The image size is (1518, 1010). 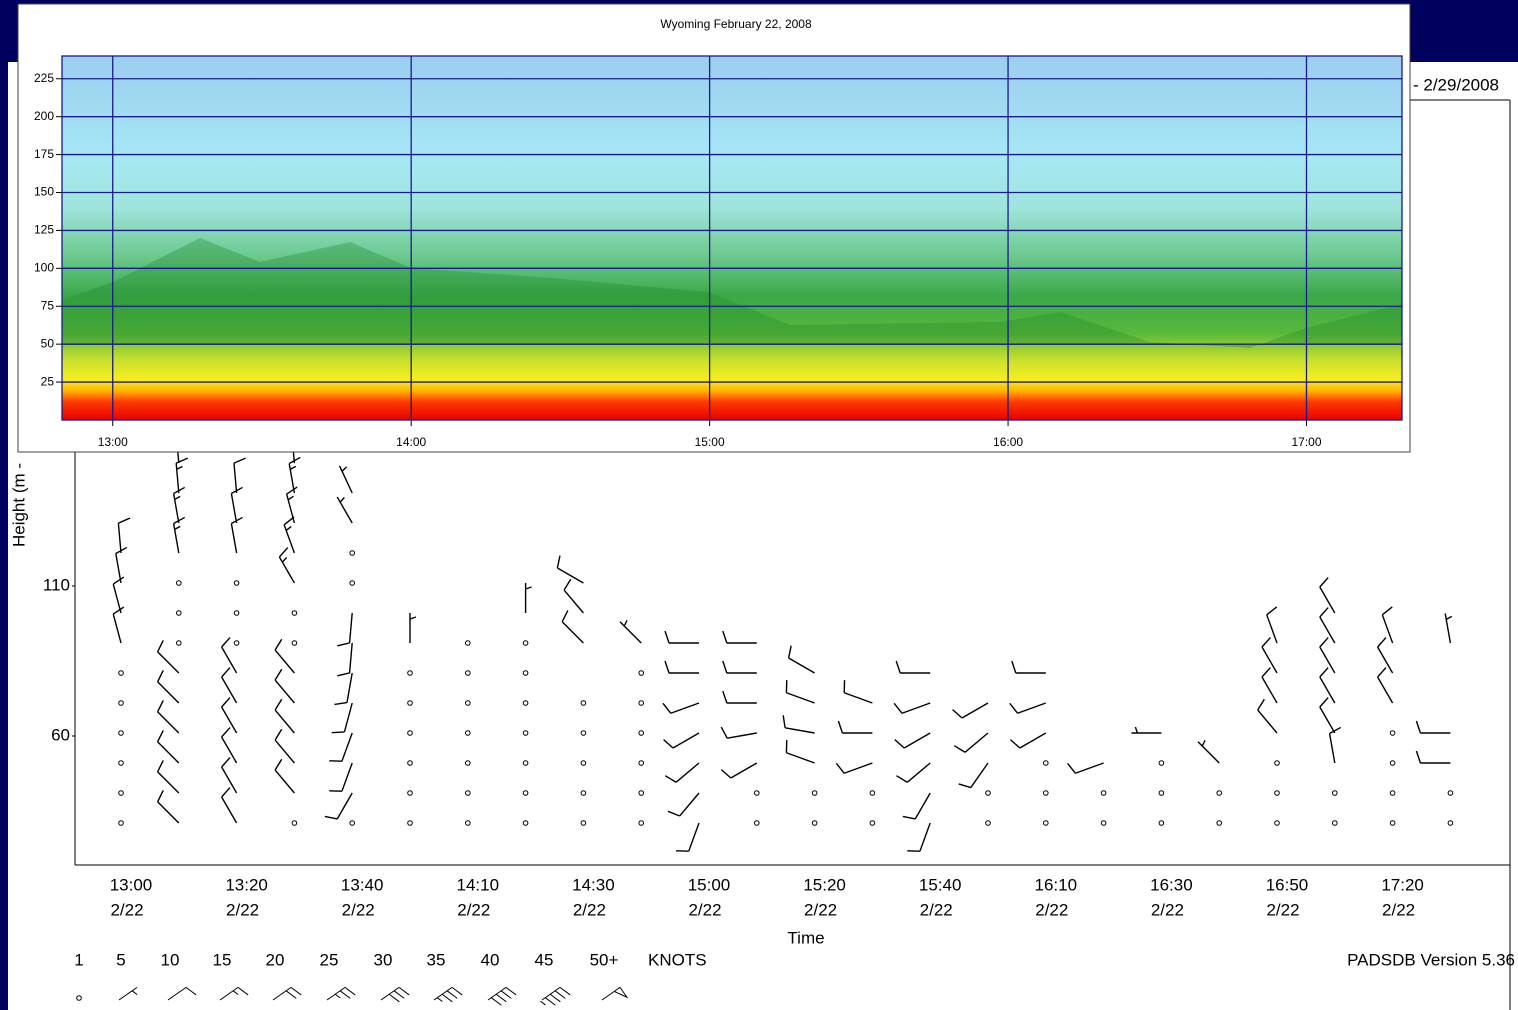 I want to click on x-tick-label: 15:00, so click(x=709, y=884).